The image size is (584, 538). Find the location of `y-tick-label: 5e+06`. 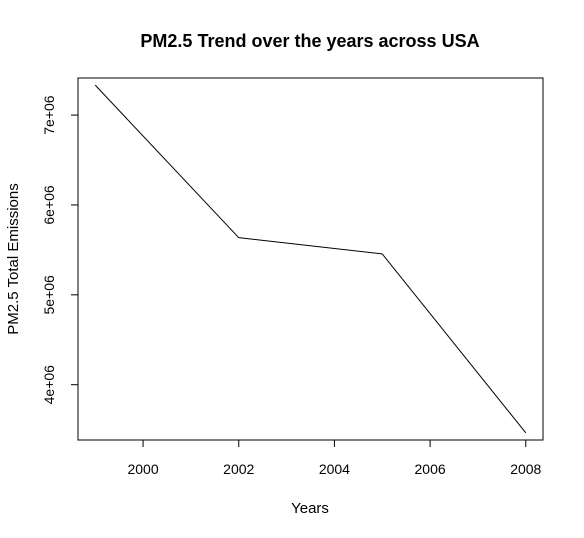

y-tick-label: 5e+06 is located at coordinates (49, 295).